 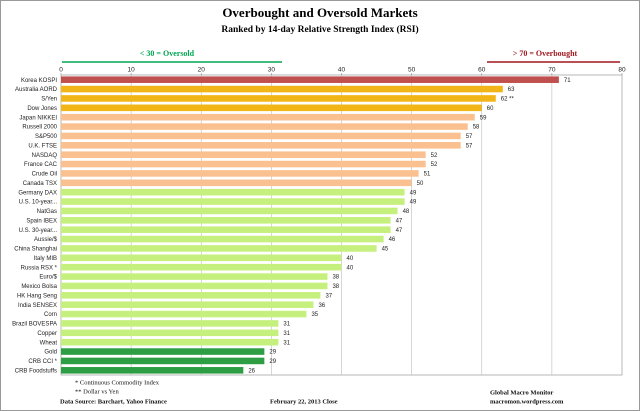 What do you see at coordinates (406, 212) in the screenshot?
I see `value-label: 48` at bounding box center [406, 212].